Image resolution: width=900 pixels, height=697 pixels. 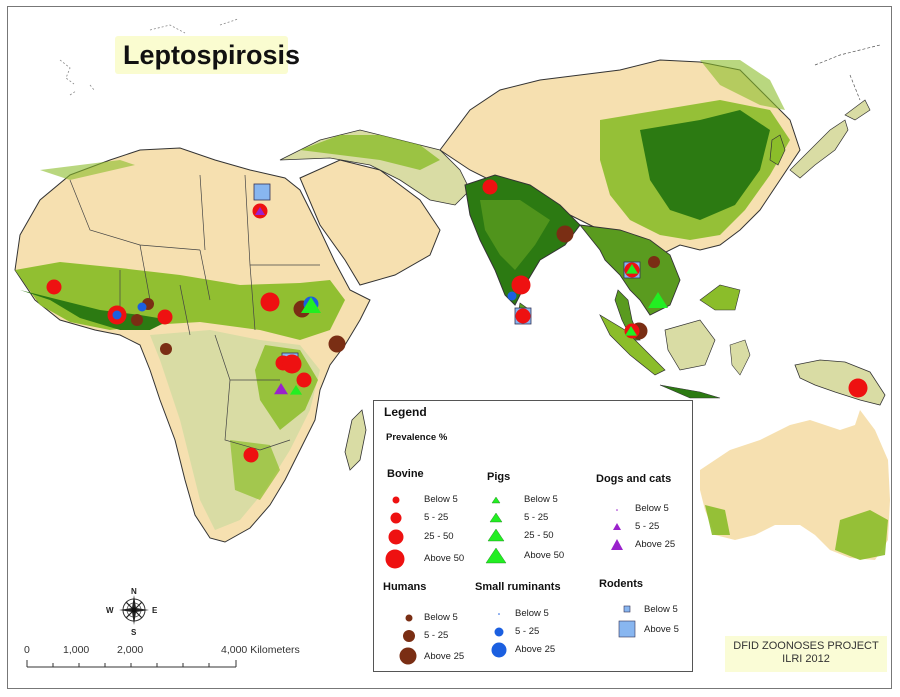 I want to click on arabian-peninsula, so click(x=370, y=222).